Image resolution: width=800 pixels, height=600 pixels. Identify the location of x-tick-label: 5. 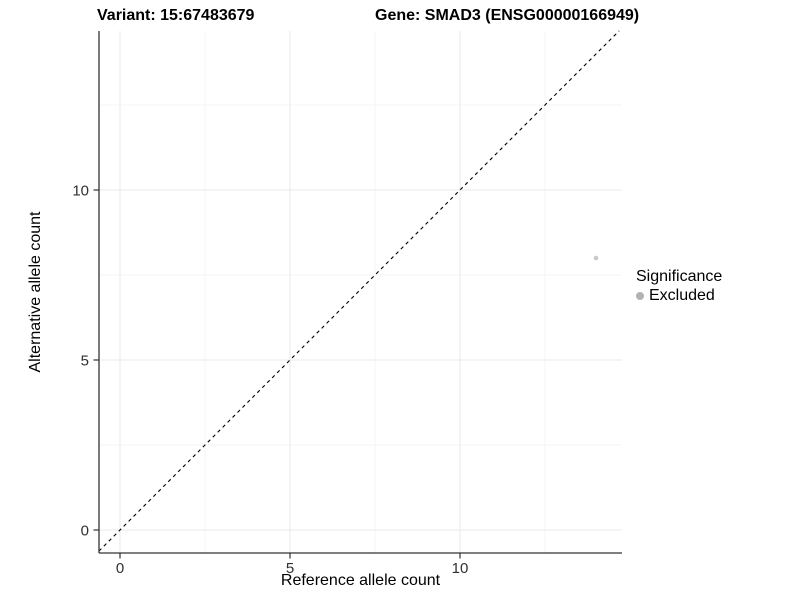
(290, 568).